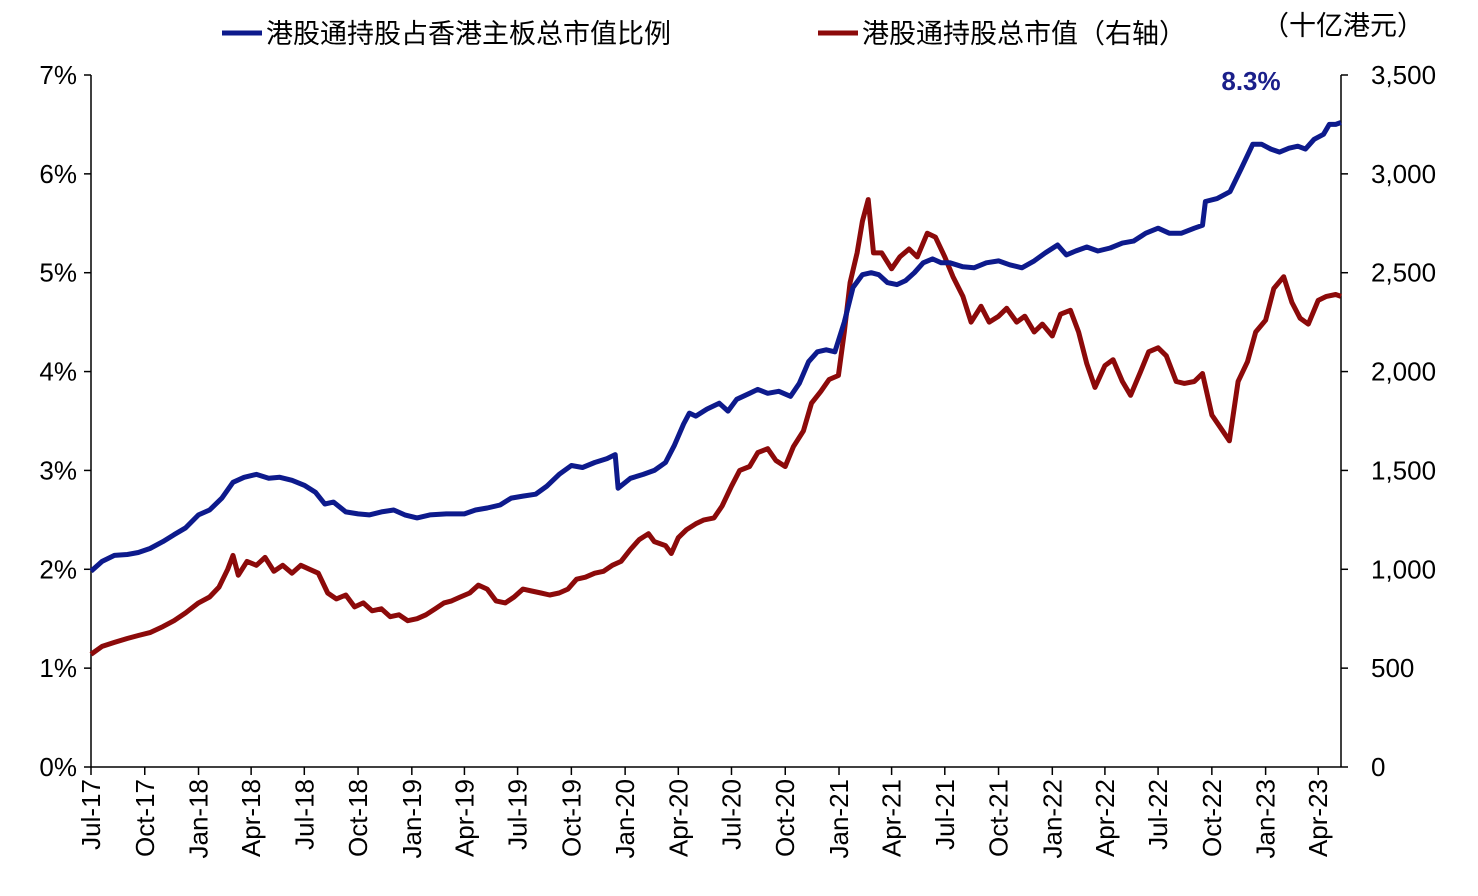 This screenshot has width=1478, height=896. What do you see at coordinates (1266, 819) in the screenshot?
I see `x-tick-label: Jan-23` at bounding box center [1266, 819].